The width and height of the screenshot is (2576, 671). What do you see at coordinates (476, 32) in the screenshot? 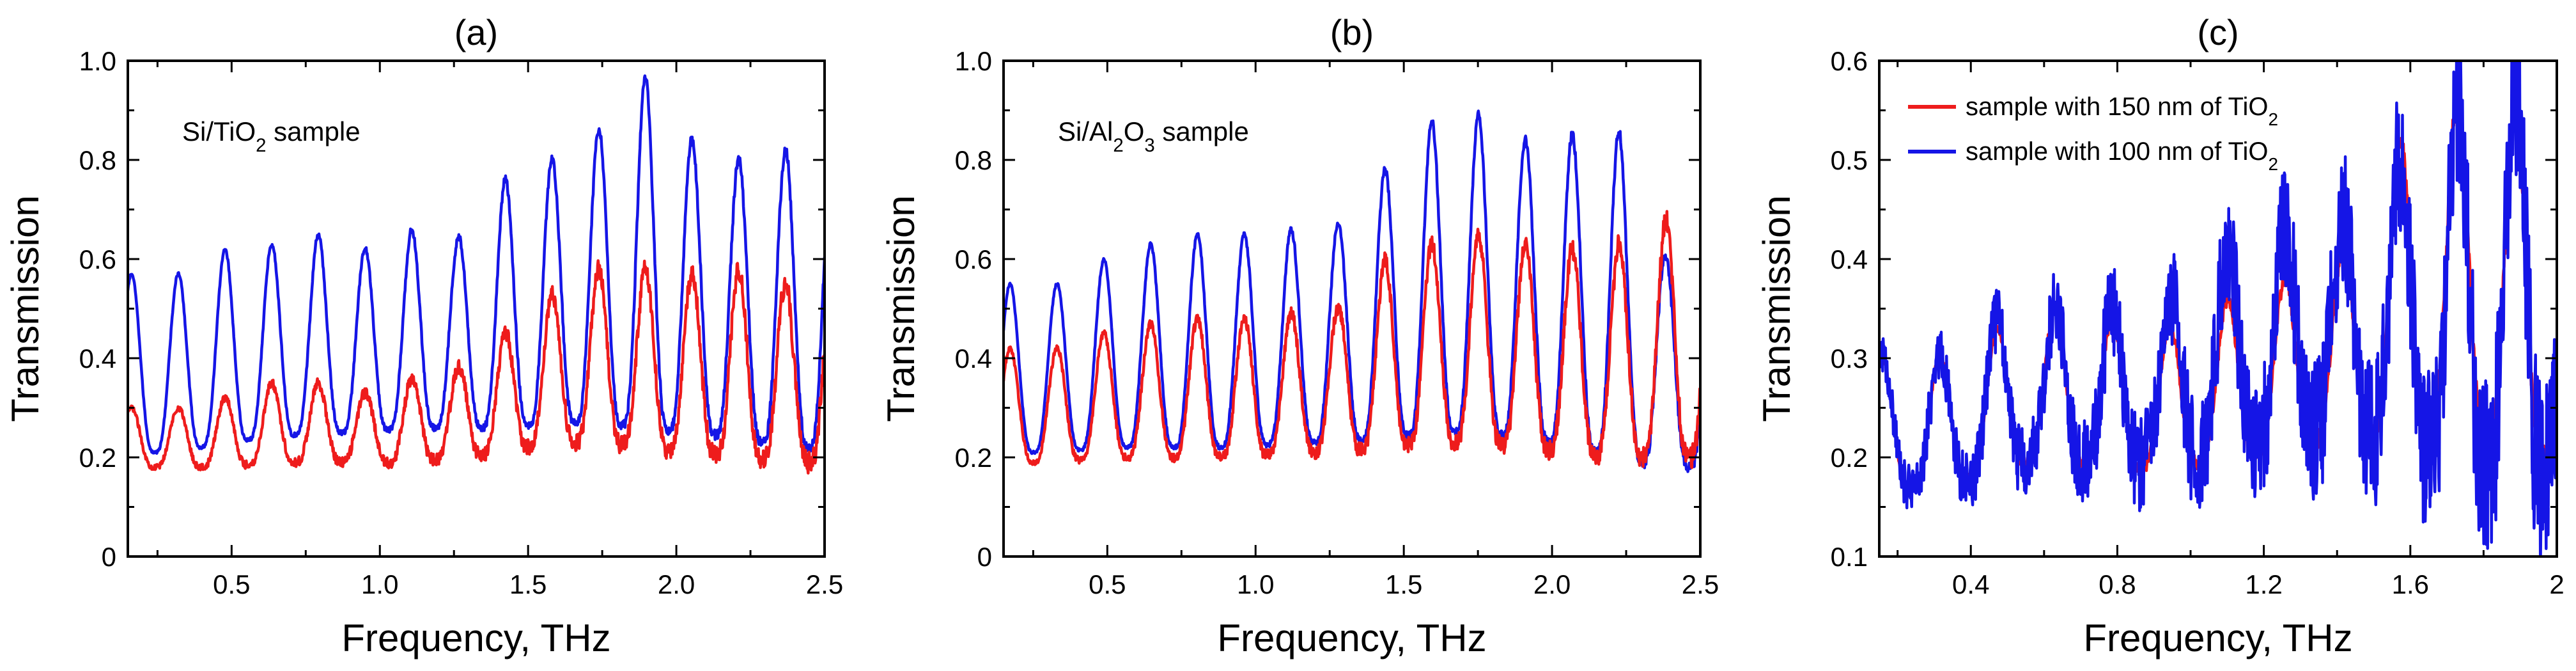
I see `panel-title: (a)` at bounding box center [476, 32].